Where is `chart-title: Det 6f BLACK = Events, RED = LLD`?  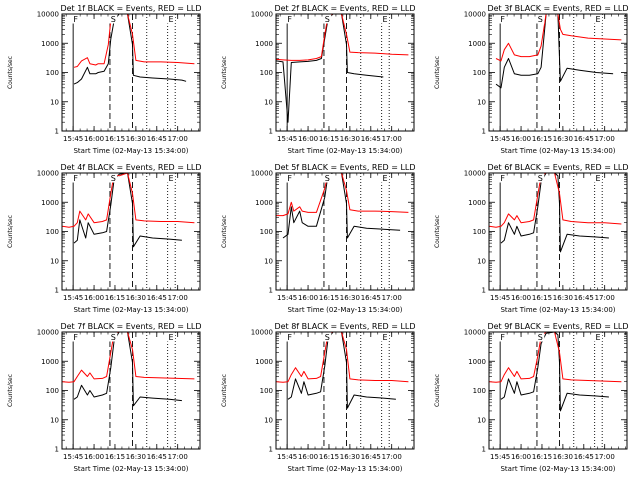
chart-title: Det 6f BLACK = Events, RED = LLD is located at coordinates (557, 167).